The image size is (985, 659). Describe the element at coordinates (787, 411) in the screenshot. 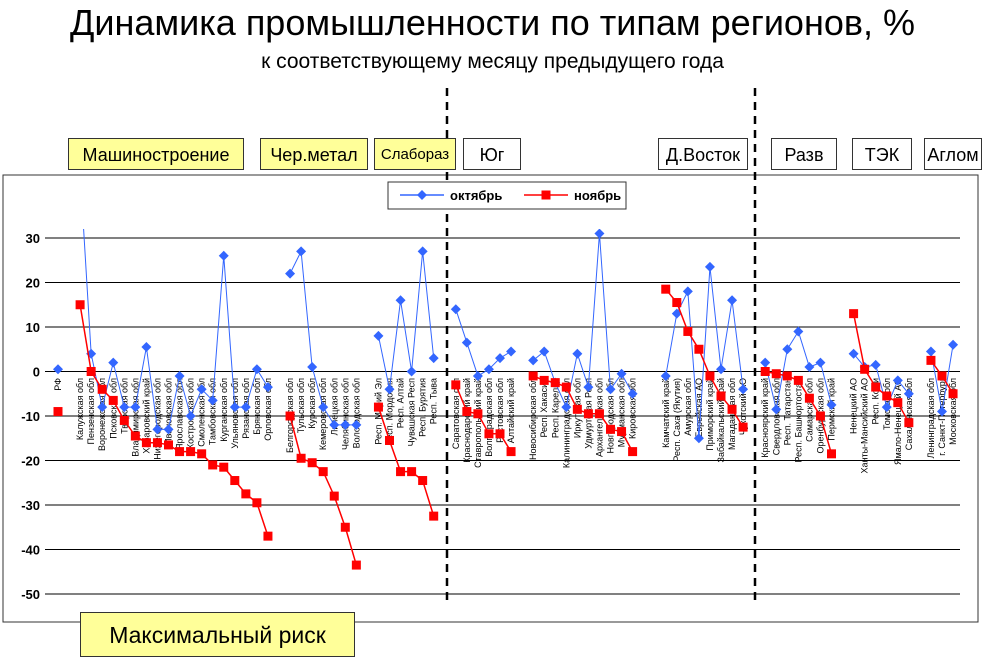

I see `x-tick-label: Респ. Татарстан` at that location.